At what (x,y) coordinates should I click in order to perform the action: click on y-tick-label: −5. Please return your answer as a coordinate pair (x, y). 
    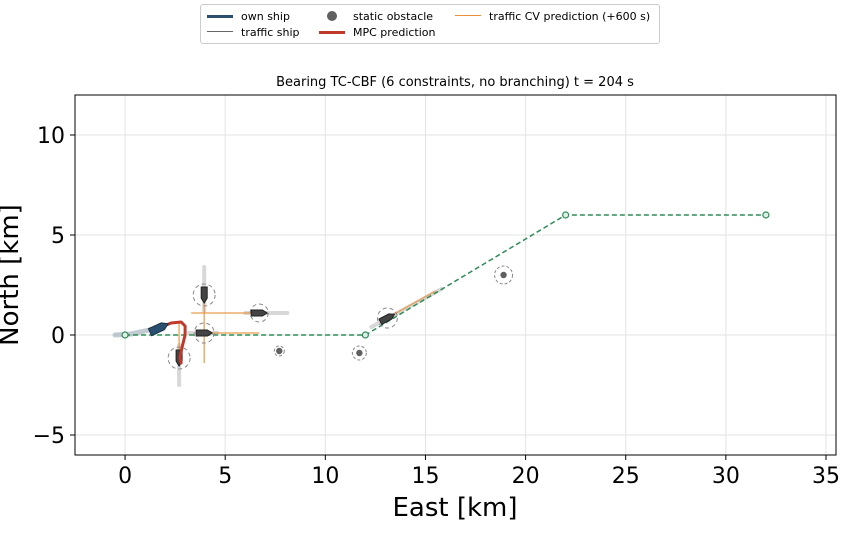
    Looking at the image, I should click on (49, 436).